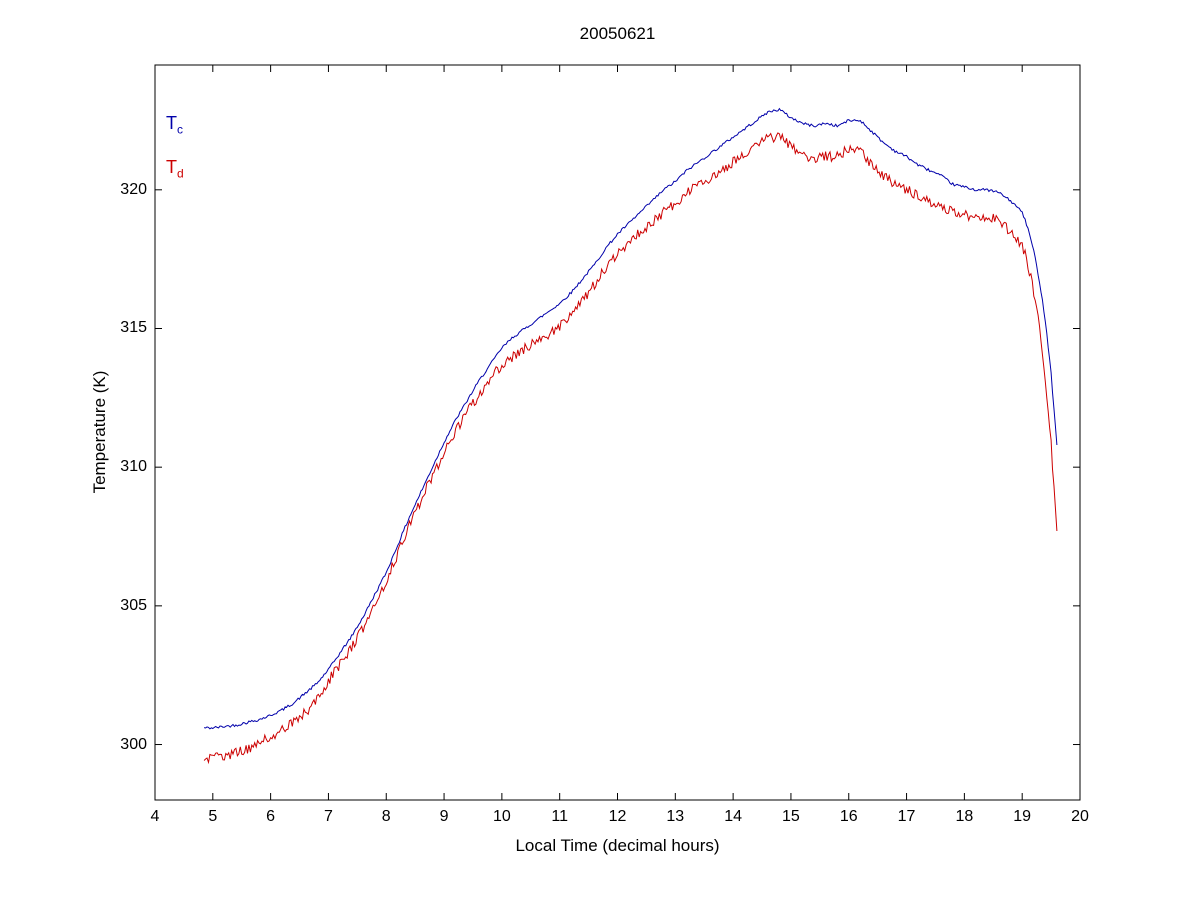 Image resolution: width=1200 pixels, height=900 pixels. What do you see at coordinates (133, 328) in the screenshot?
I see `y-tick-label: 315` at bounding box center [133, 328].